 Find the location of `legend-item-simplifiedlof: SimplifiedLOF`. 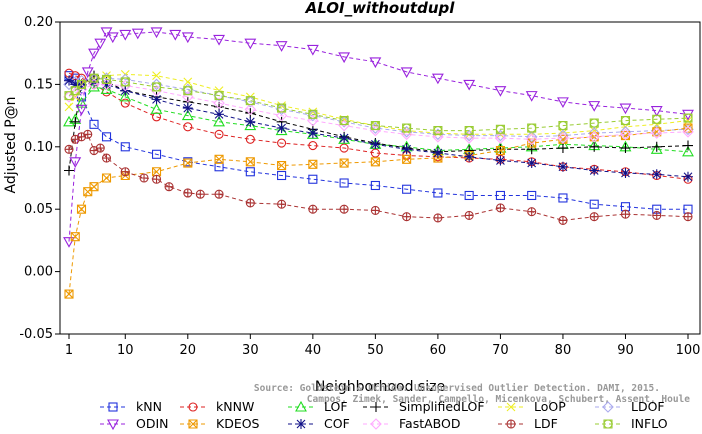

legend-item-simplifiedlof: SimplifiedLOF is located at coordinates (424, 406).